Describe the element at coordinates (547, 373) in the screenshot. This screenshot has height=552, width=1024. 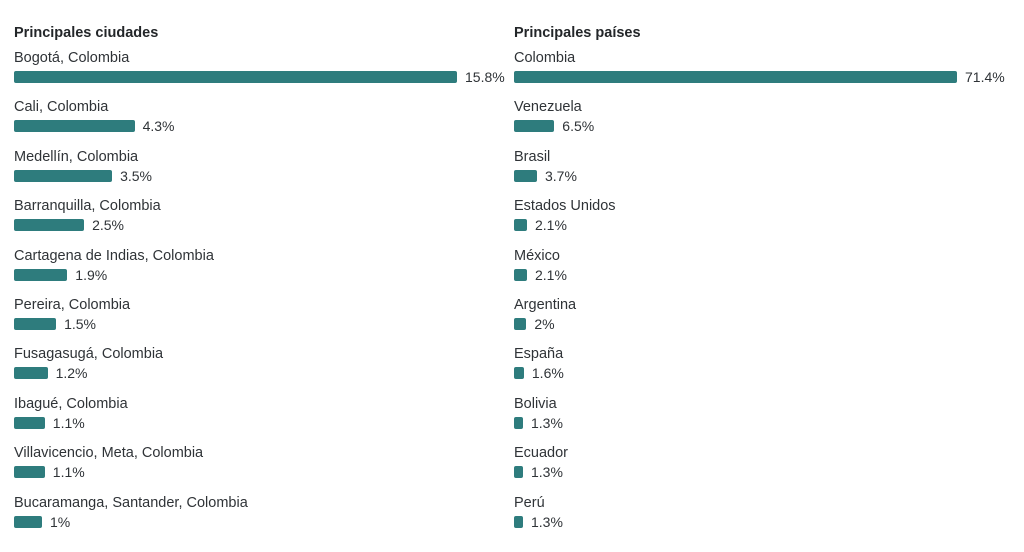
I see `country-value-label: 1.6%` at that location.